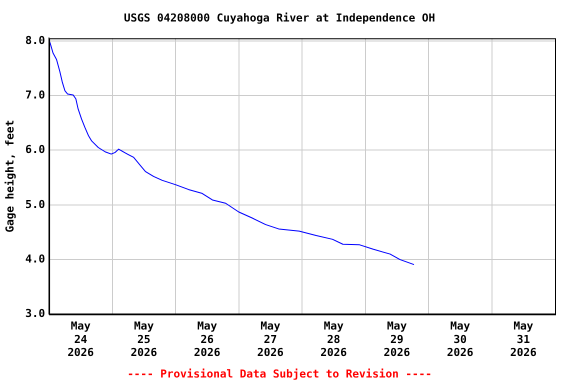  Describe the element at coordinates (35, 95) in the screenshot. I see `y-tick-label: 7.0` at that location.